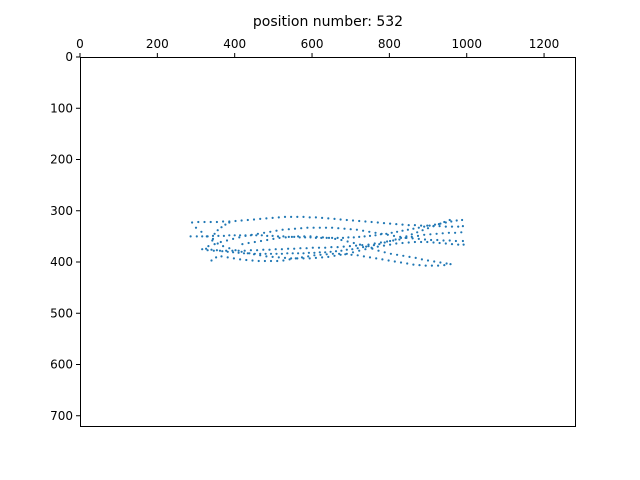 The image size is (640, 480). Describe the element at coordinates (61, 160) in the screenshot. I see `y-tick-label: 200` at that location.